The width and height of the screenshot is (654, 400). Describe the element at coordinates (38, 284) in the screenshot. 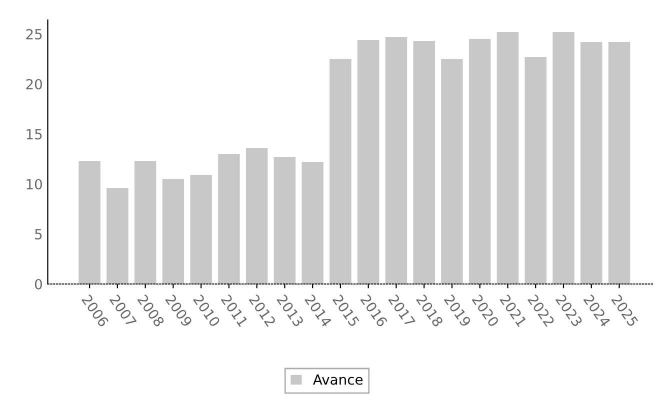

I see `y-tick-label: 0` at that location.